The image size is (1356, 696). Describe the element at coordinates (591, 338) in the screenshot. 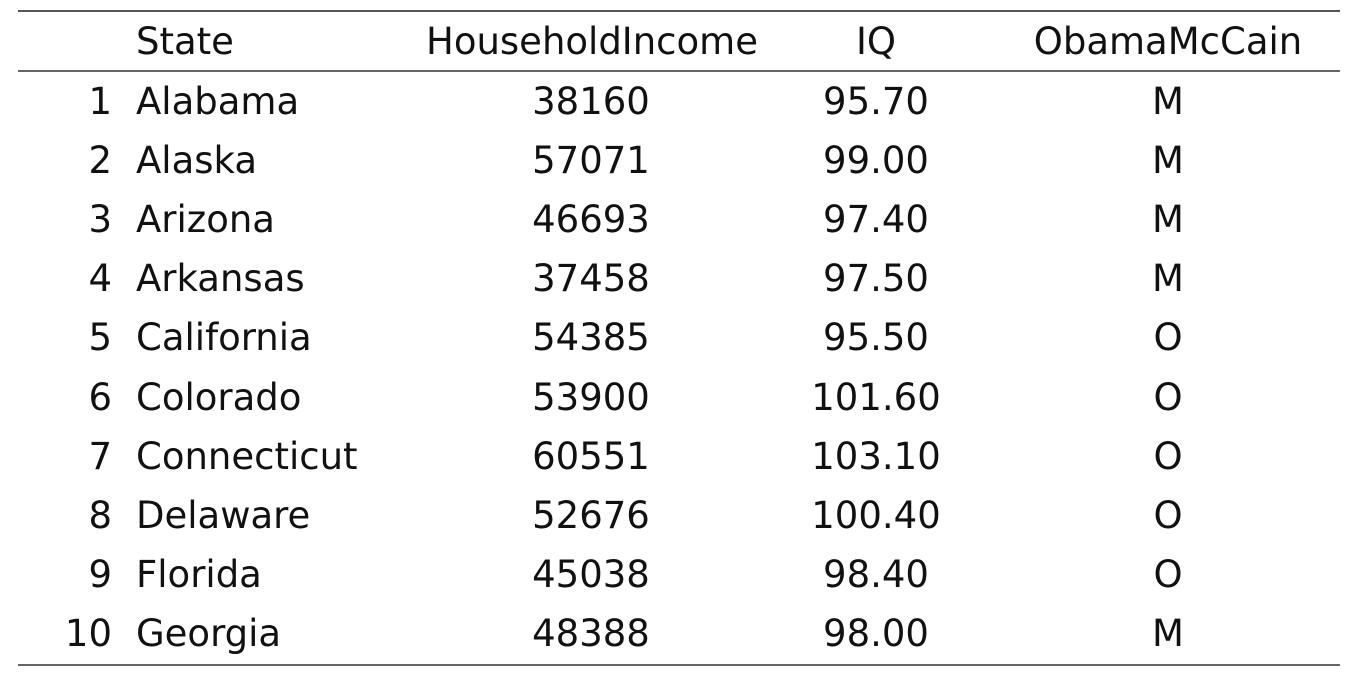

I see `household-income-cell: 54385` at that location.